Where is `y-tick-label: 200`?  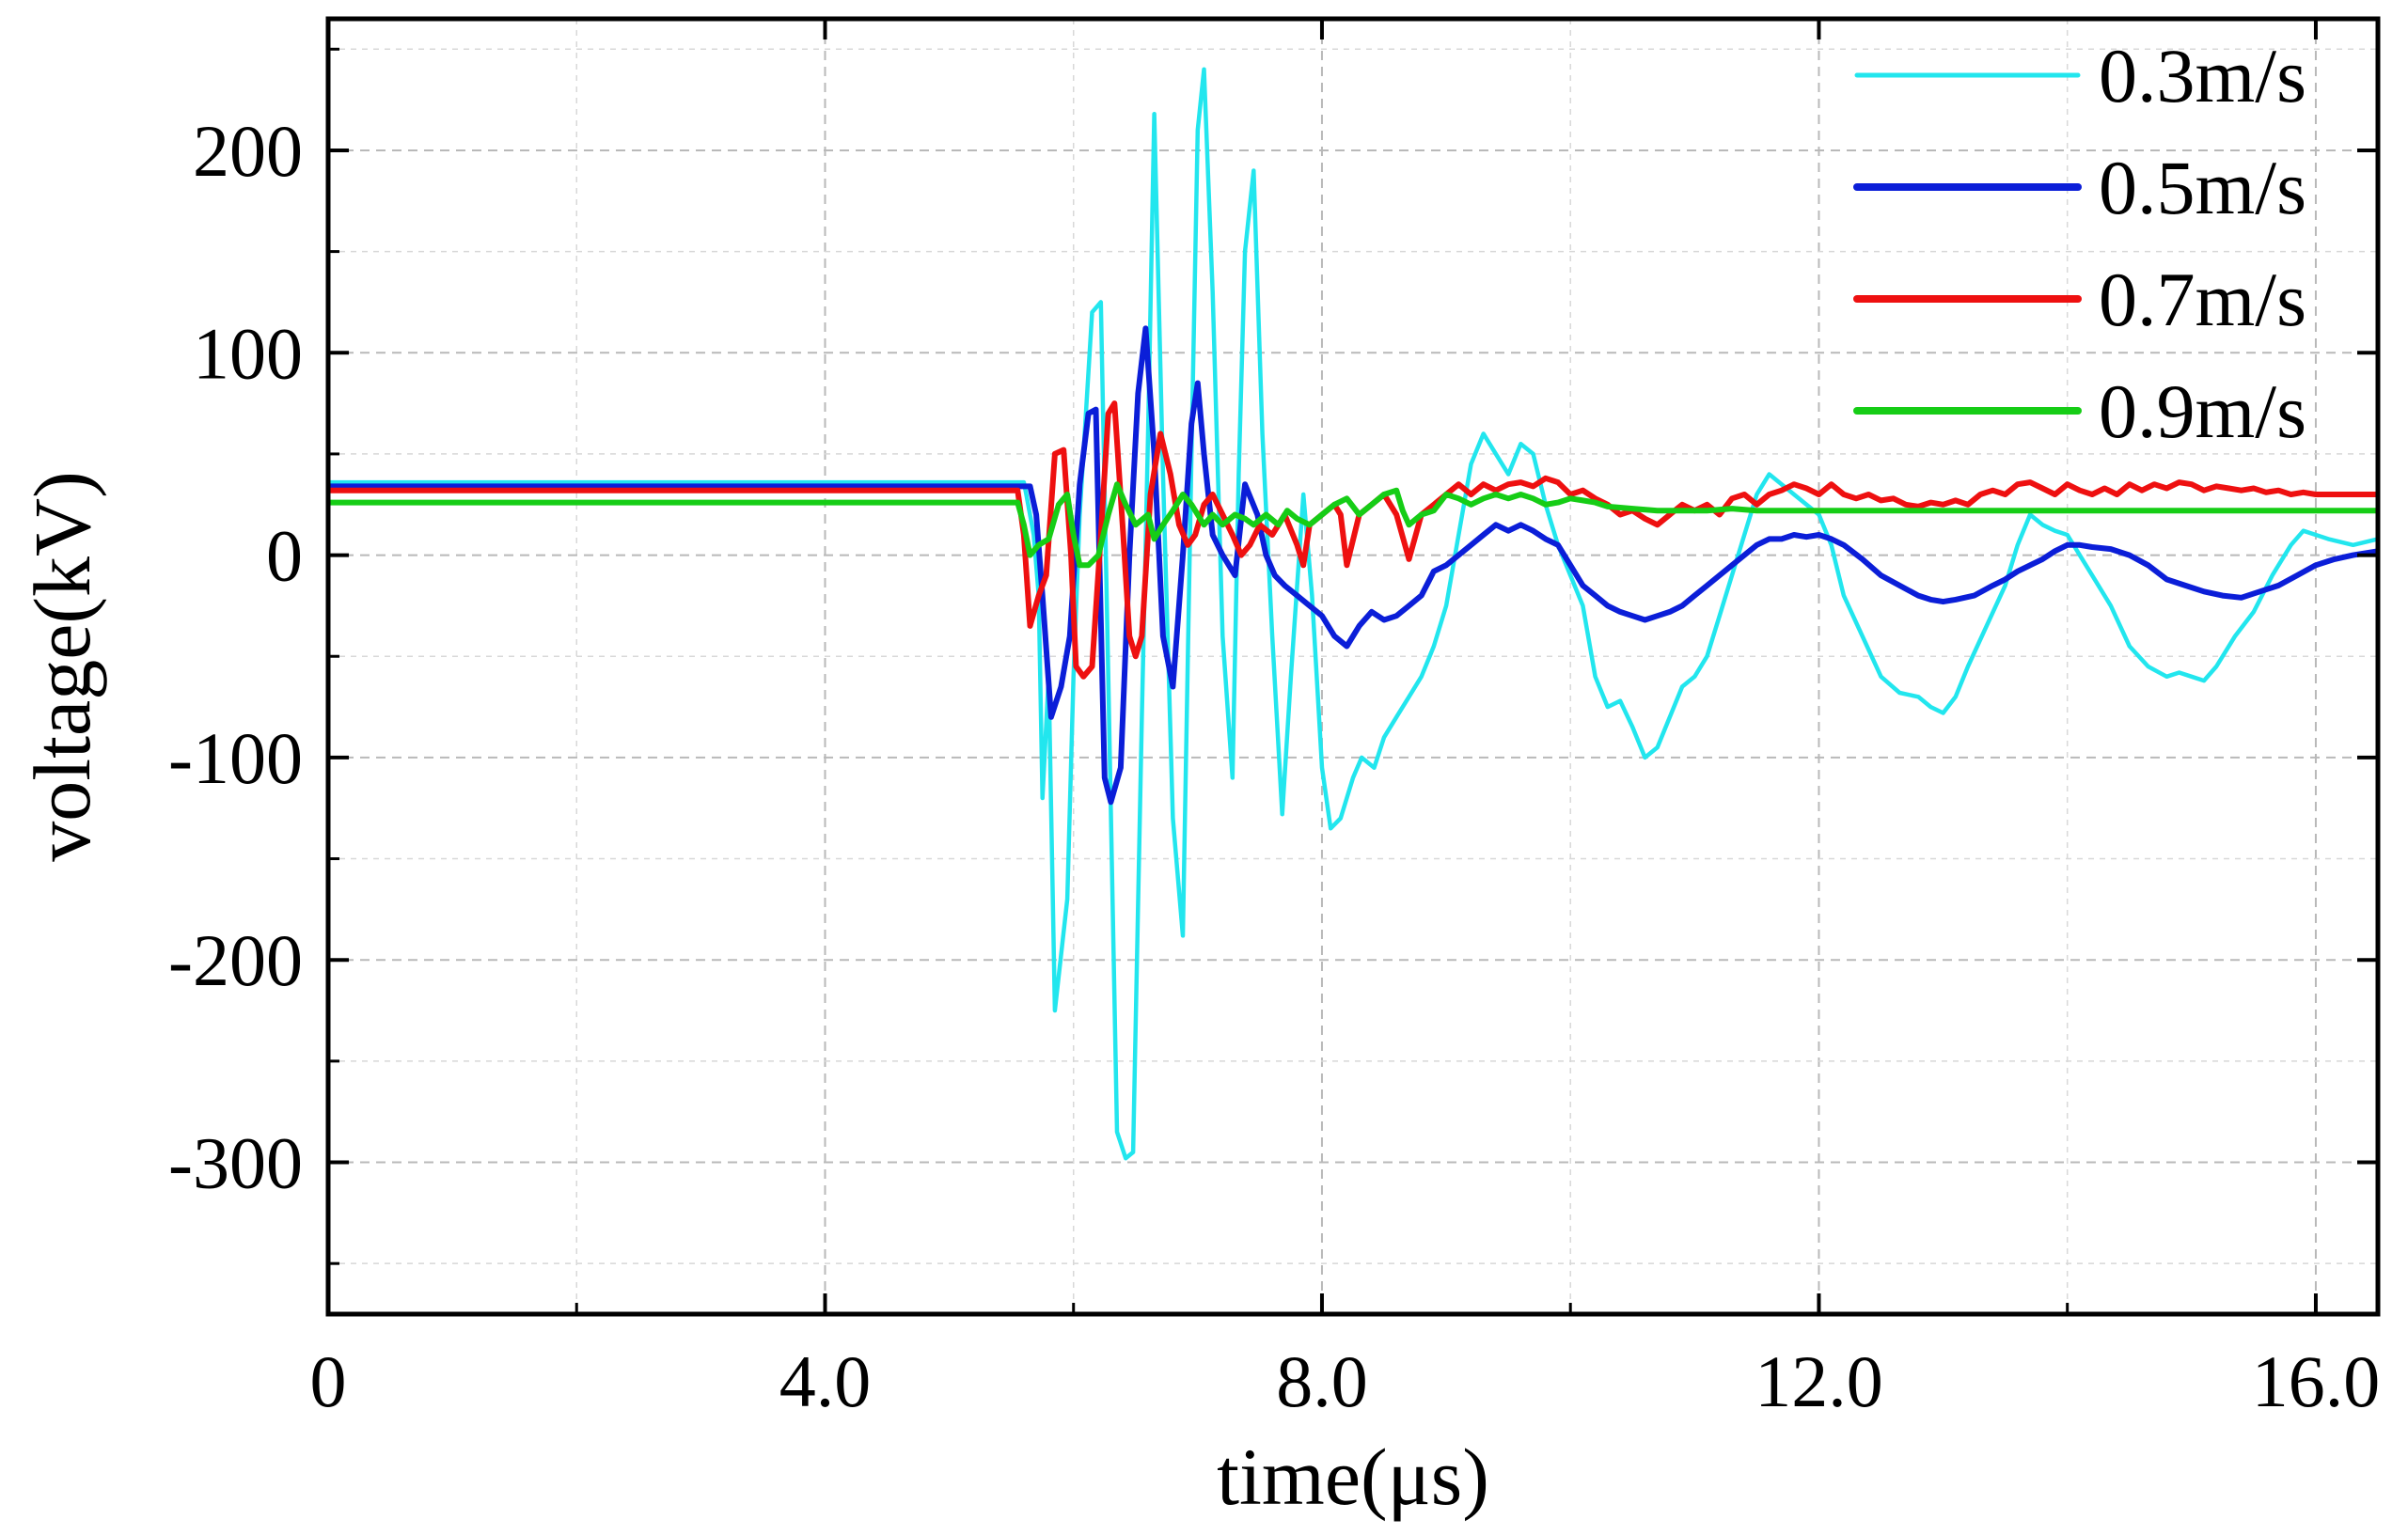 y-tick-label: 200 is located at coordinates (248, 151).